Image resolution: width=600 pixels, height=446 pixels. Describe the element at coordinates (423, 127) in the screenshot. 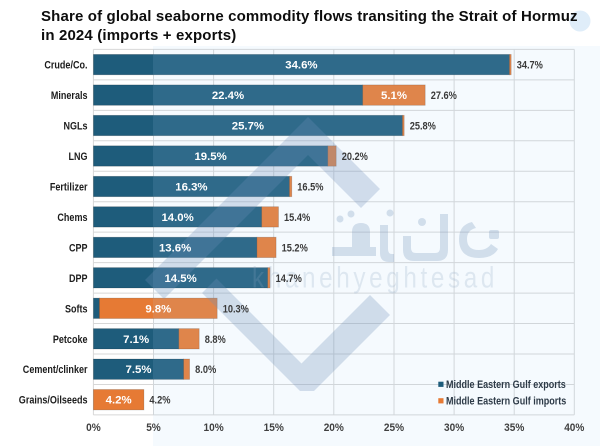

I see `svg-text: 25.8%` at that location.